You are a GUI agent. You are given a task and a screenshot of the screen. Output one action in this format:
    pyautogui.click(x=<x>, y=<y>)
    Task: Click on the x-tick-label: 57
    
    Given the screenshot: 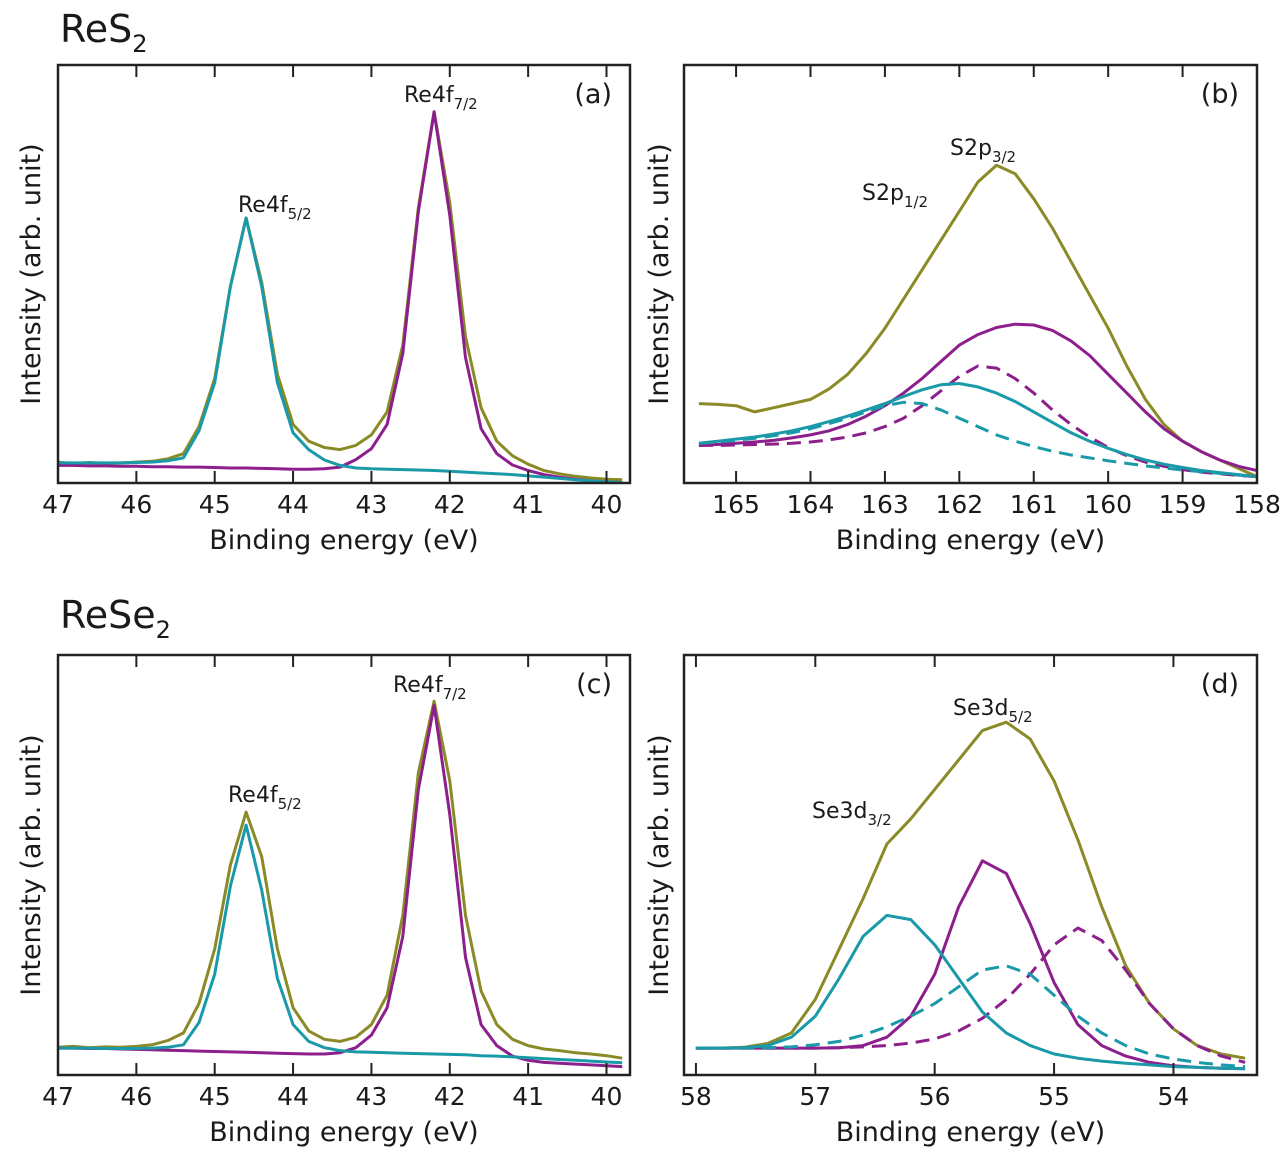 What is the action you would take?
    pyautogui.click(x=815, y=1096)
    